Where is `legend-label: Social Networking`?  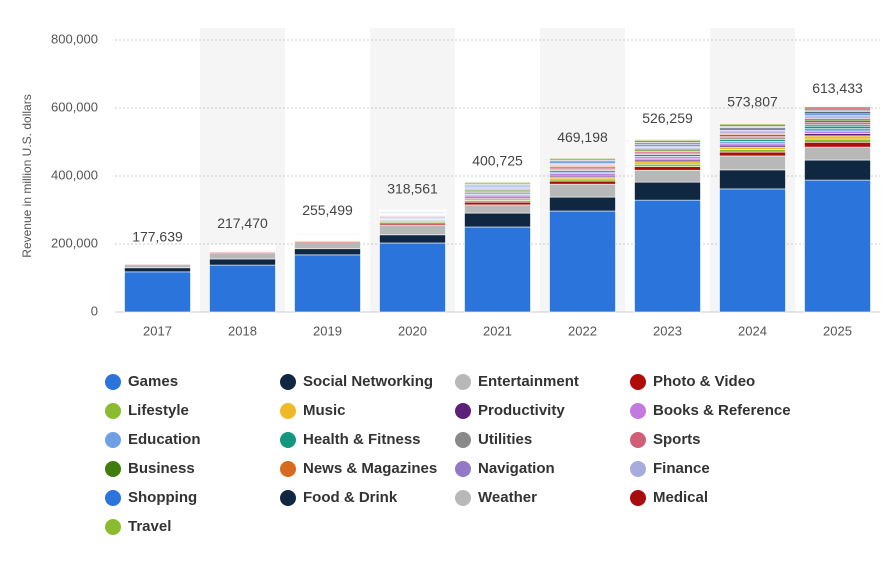 legend-label: Social Networking is located at coordinates (368, 381).